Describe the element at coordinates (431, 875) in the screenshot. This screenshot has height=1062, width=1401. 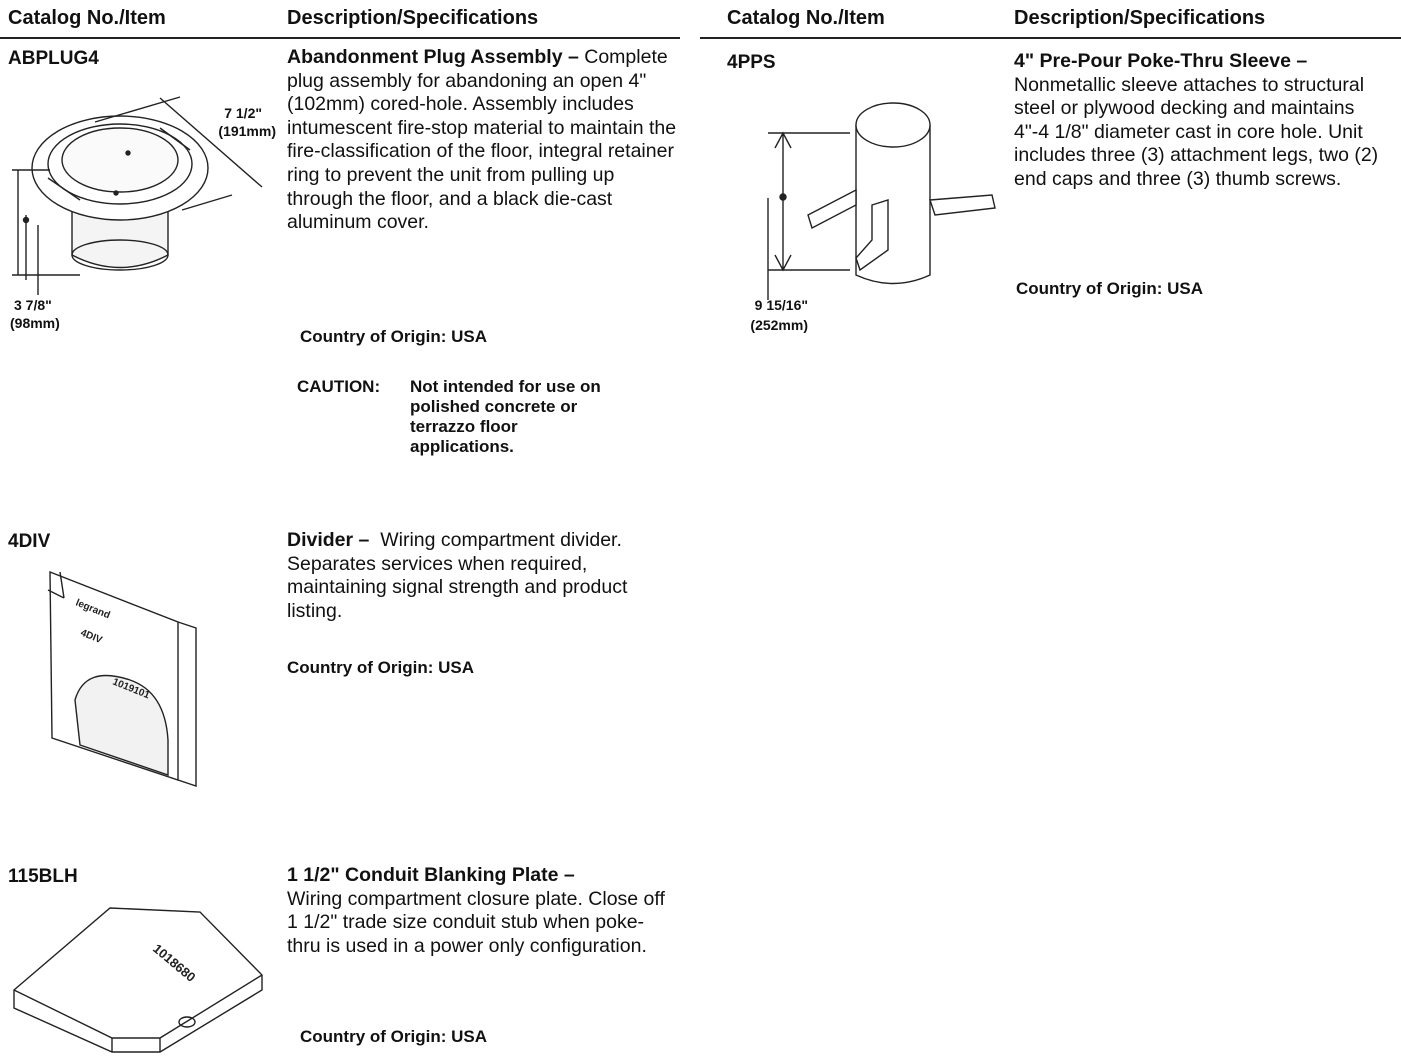
I see `item-title: 1 1/2" Conduit Blanking Plate –` at that location.